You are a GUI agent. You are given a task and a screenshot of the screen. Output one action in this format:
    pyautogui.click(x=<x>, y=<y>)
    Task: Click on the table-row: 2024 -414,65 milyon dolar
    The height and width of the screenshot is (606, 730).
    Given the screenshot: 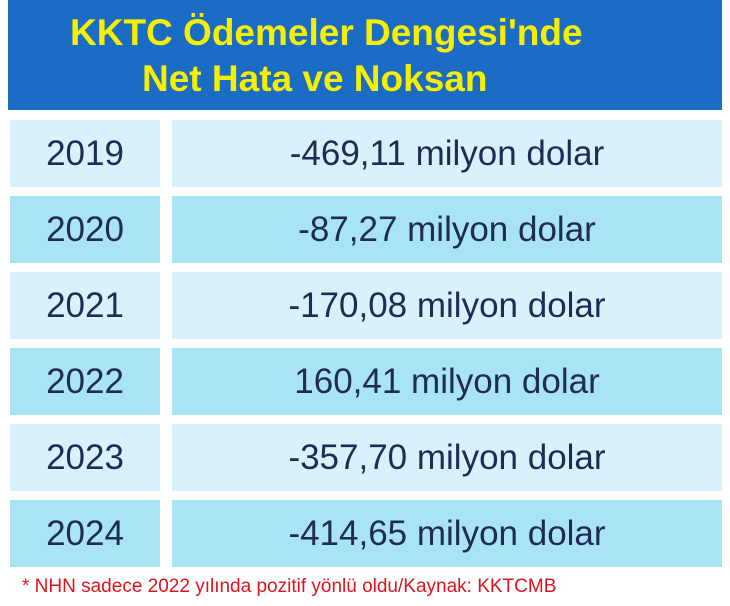 What is the action you would take?
    pyautogui.click(x=366, y=533)
    